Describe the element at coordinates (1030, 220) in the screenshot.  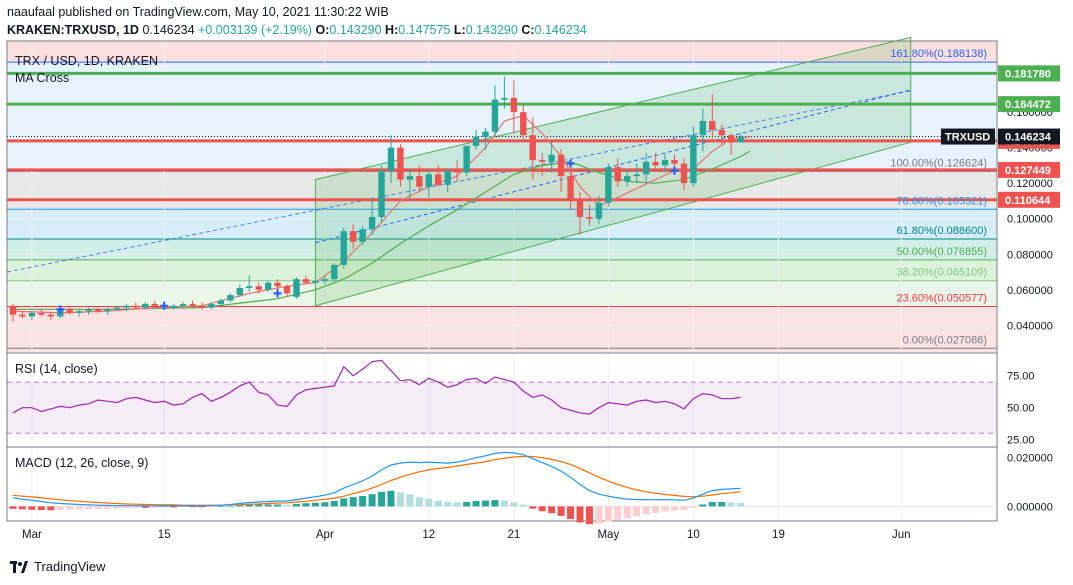
I see `y-tick-label: 0.100000` at that location.